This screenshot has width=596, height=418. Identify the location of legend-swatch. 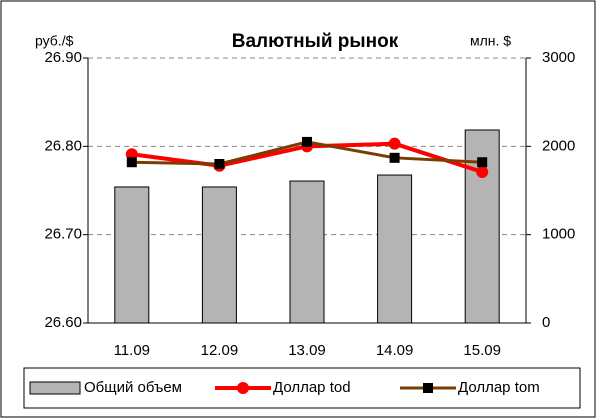
(55, 388).